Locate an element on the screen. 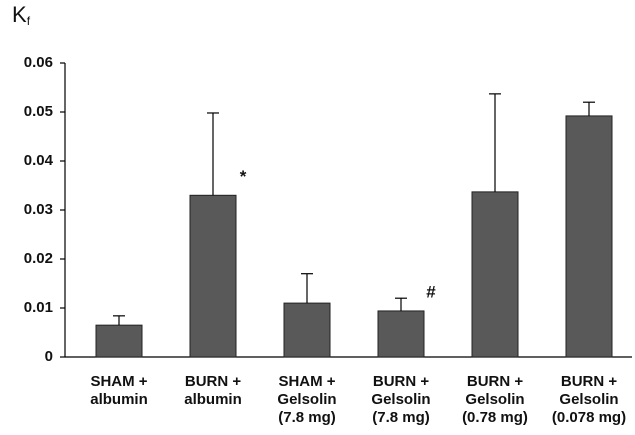  y-tick-label: 0.03 is located at coordinates (38, 209).